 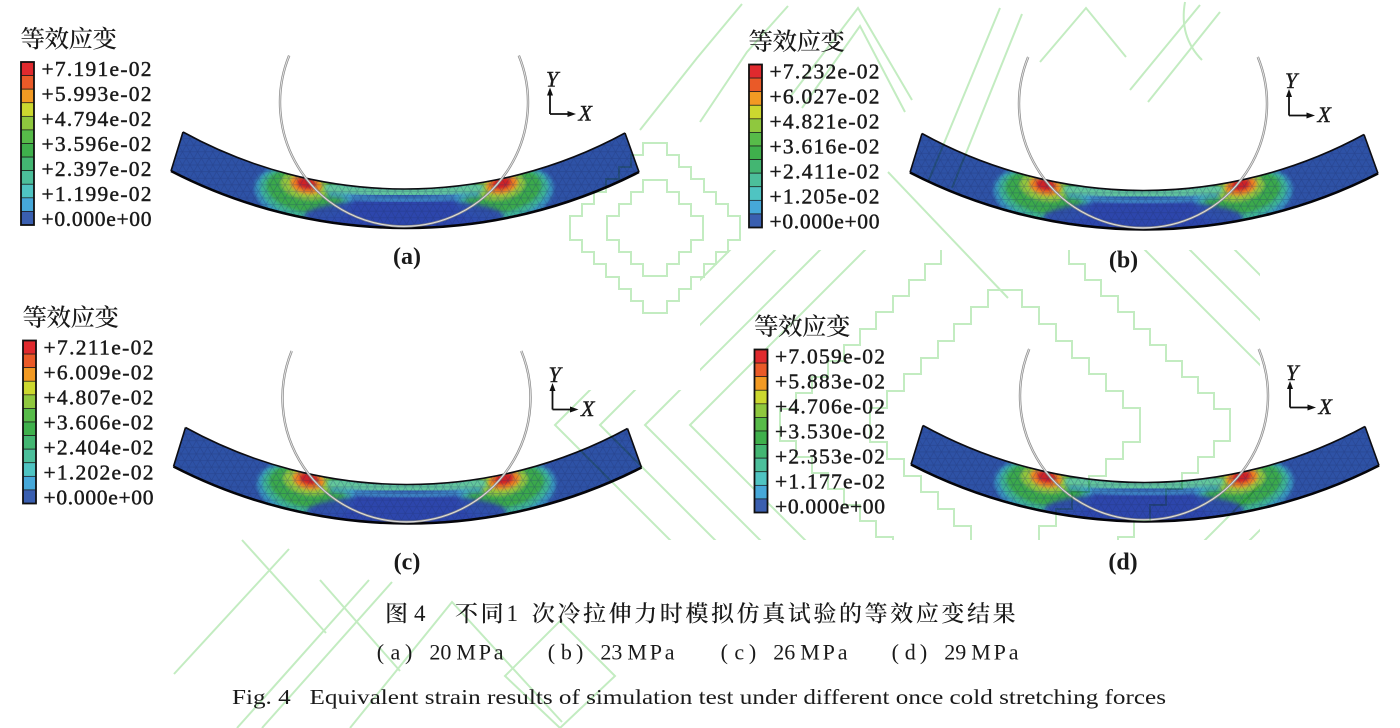 I want to click on svg-text: (a), so click(x=407, y=257).